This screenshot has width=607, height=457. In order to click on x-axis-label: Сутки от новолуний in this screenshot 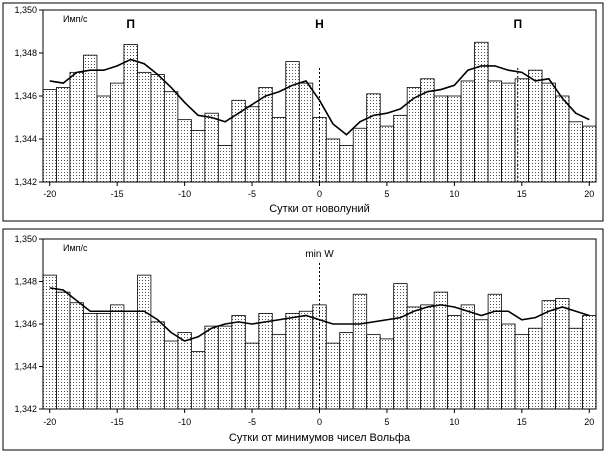, I will do `click(319, 209)`.